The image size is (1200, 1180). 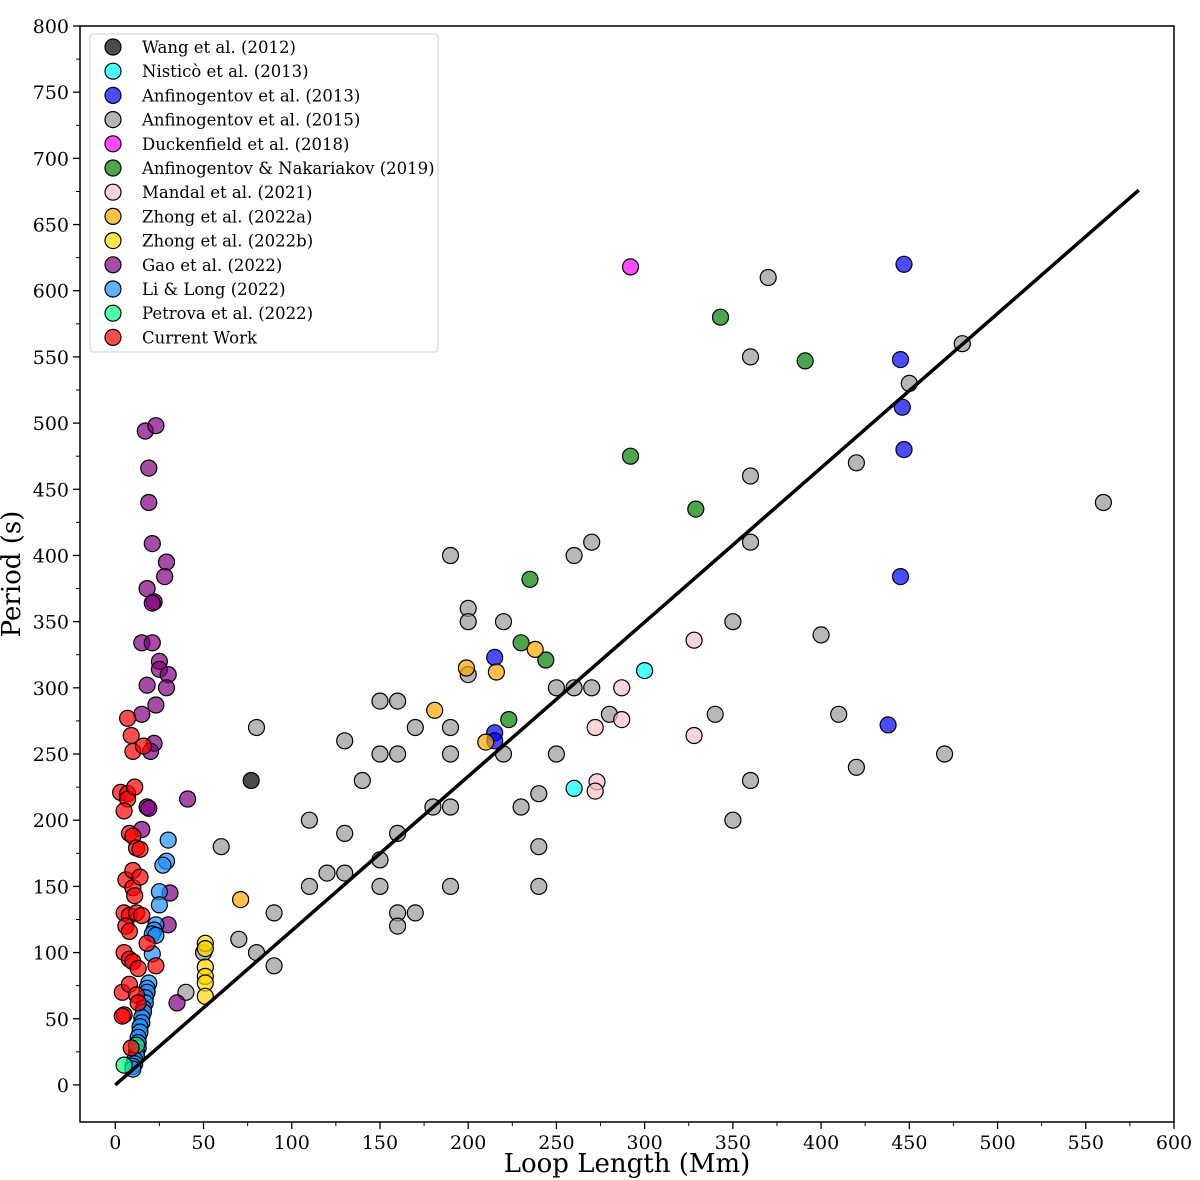 I want to click on y-tick-label-5: 250, so click(x=51, y=755).